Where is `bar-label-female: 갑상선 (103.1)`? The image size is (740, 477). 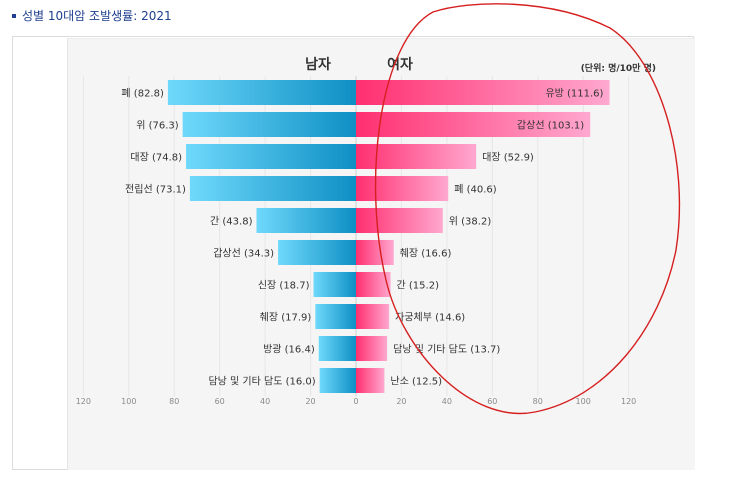 bar-label-female: 갑상선 (103.1) is located at coordinates (550, 126).